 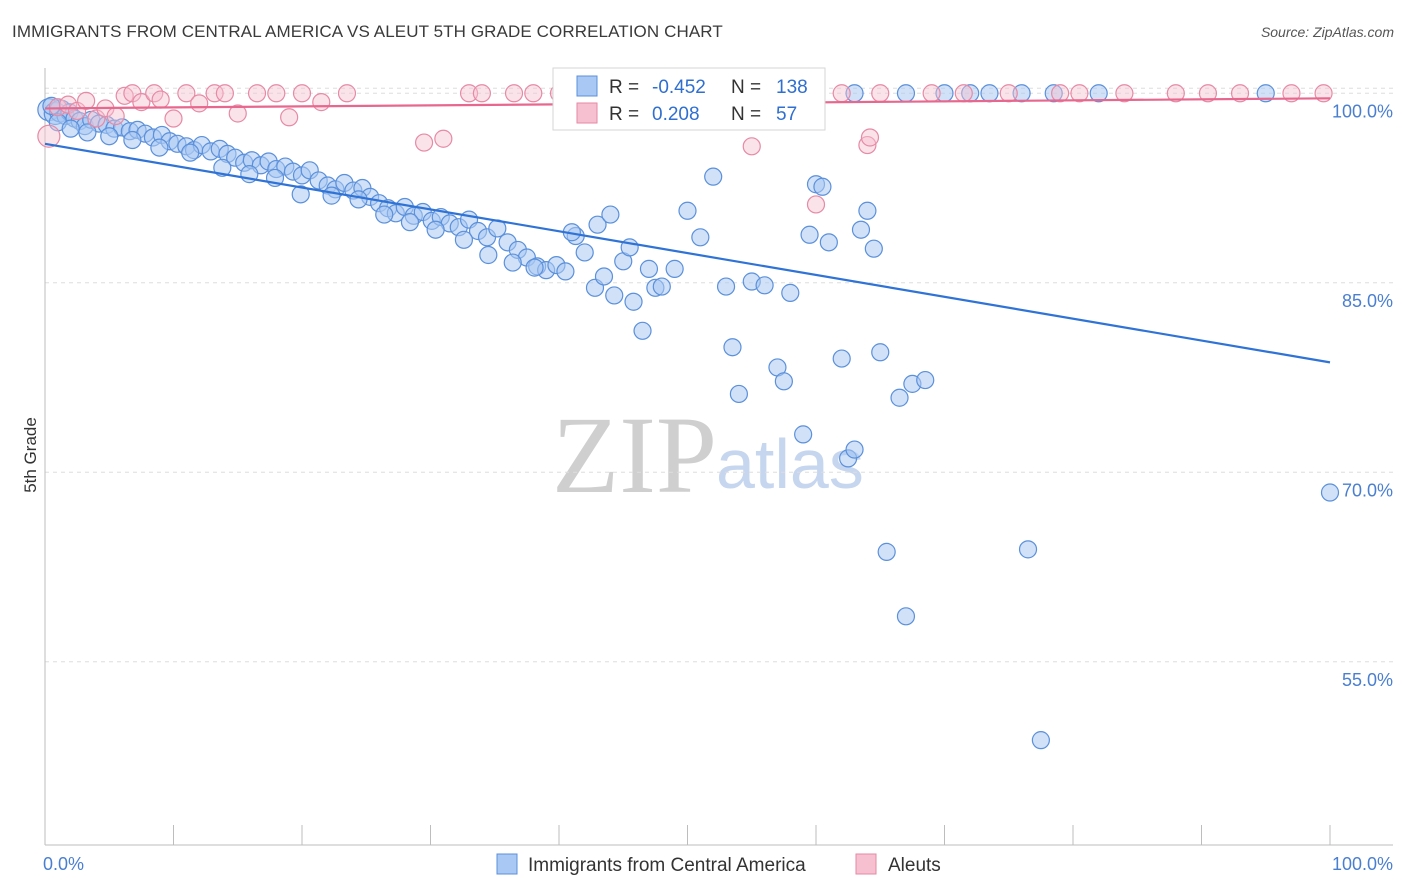 What do you see at coordinates (30, 455) in the screenshot?
I see `y-axis-title: 5th Grade` at bounding box center [30, 455].